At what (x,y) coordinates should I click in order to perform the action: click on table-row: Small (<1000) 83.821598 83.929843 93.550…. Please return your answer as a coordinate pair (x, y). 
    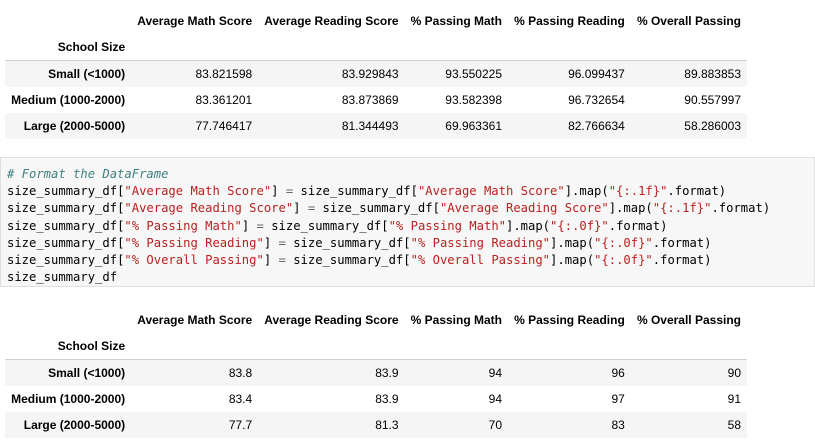
    Looking at the image, I should click on (376, 73).